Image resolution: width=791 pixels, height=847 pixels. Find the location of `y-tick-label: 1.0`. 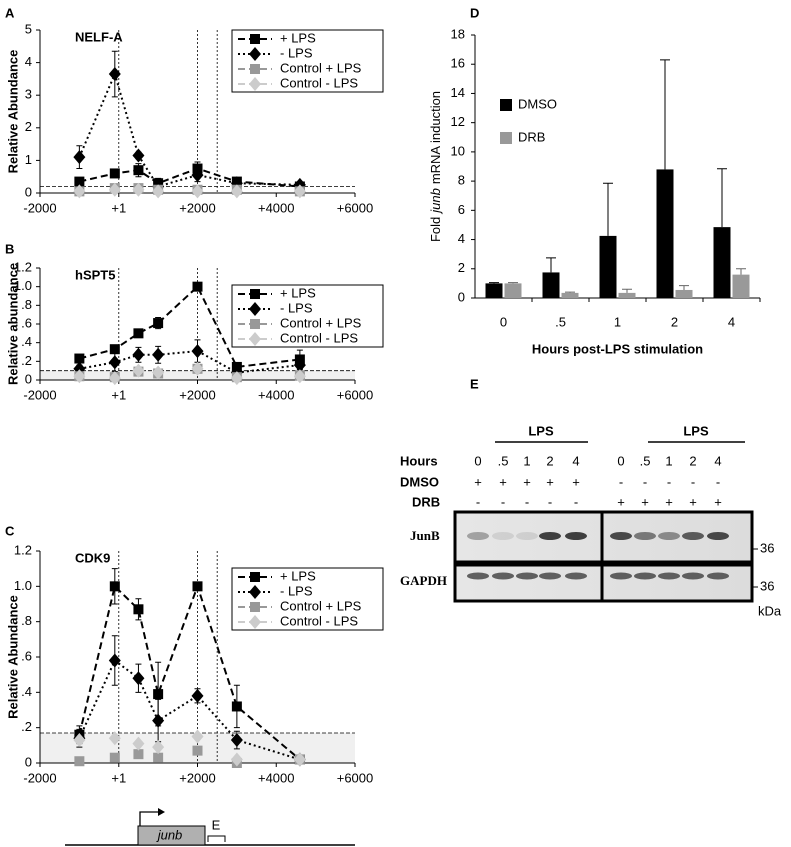

y-tick-label: 1.0 is located at coordinates (23, 585).